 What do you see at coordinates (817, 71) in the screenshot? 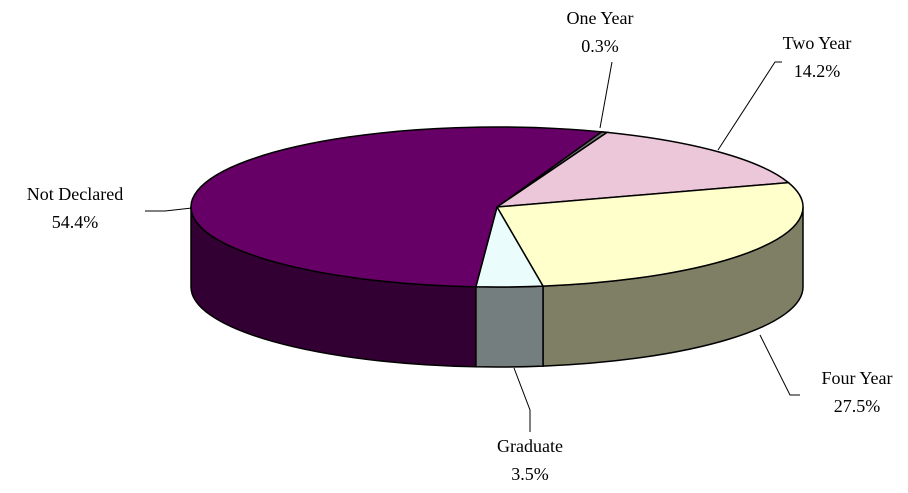
I see `slice-value-label: 14.2%` at bounding box center [817, 71].